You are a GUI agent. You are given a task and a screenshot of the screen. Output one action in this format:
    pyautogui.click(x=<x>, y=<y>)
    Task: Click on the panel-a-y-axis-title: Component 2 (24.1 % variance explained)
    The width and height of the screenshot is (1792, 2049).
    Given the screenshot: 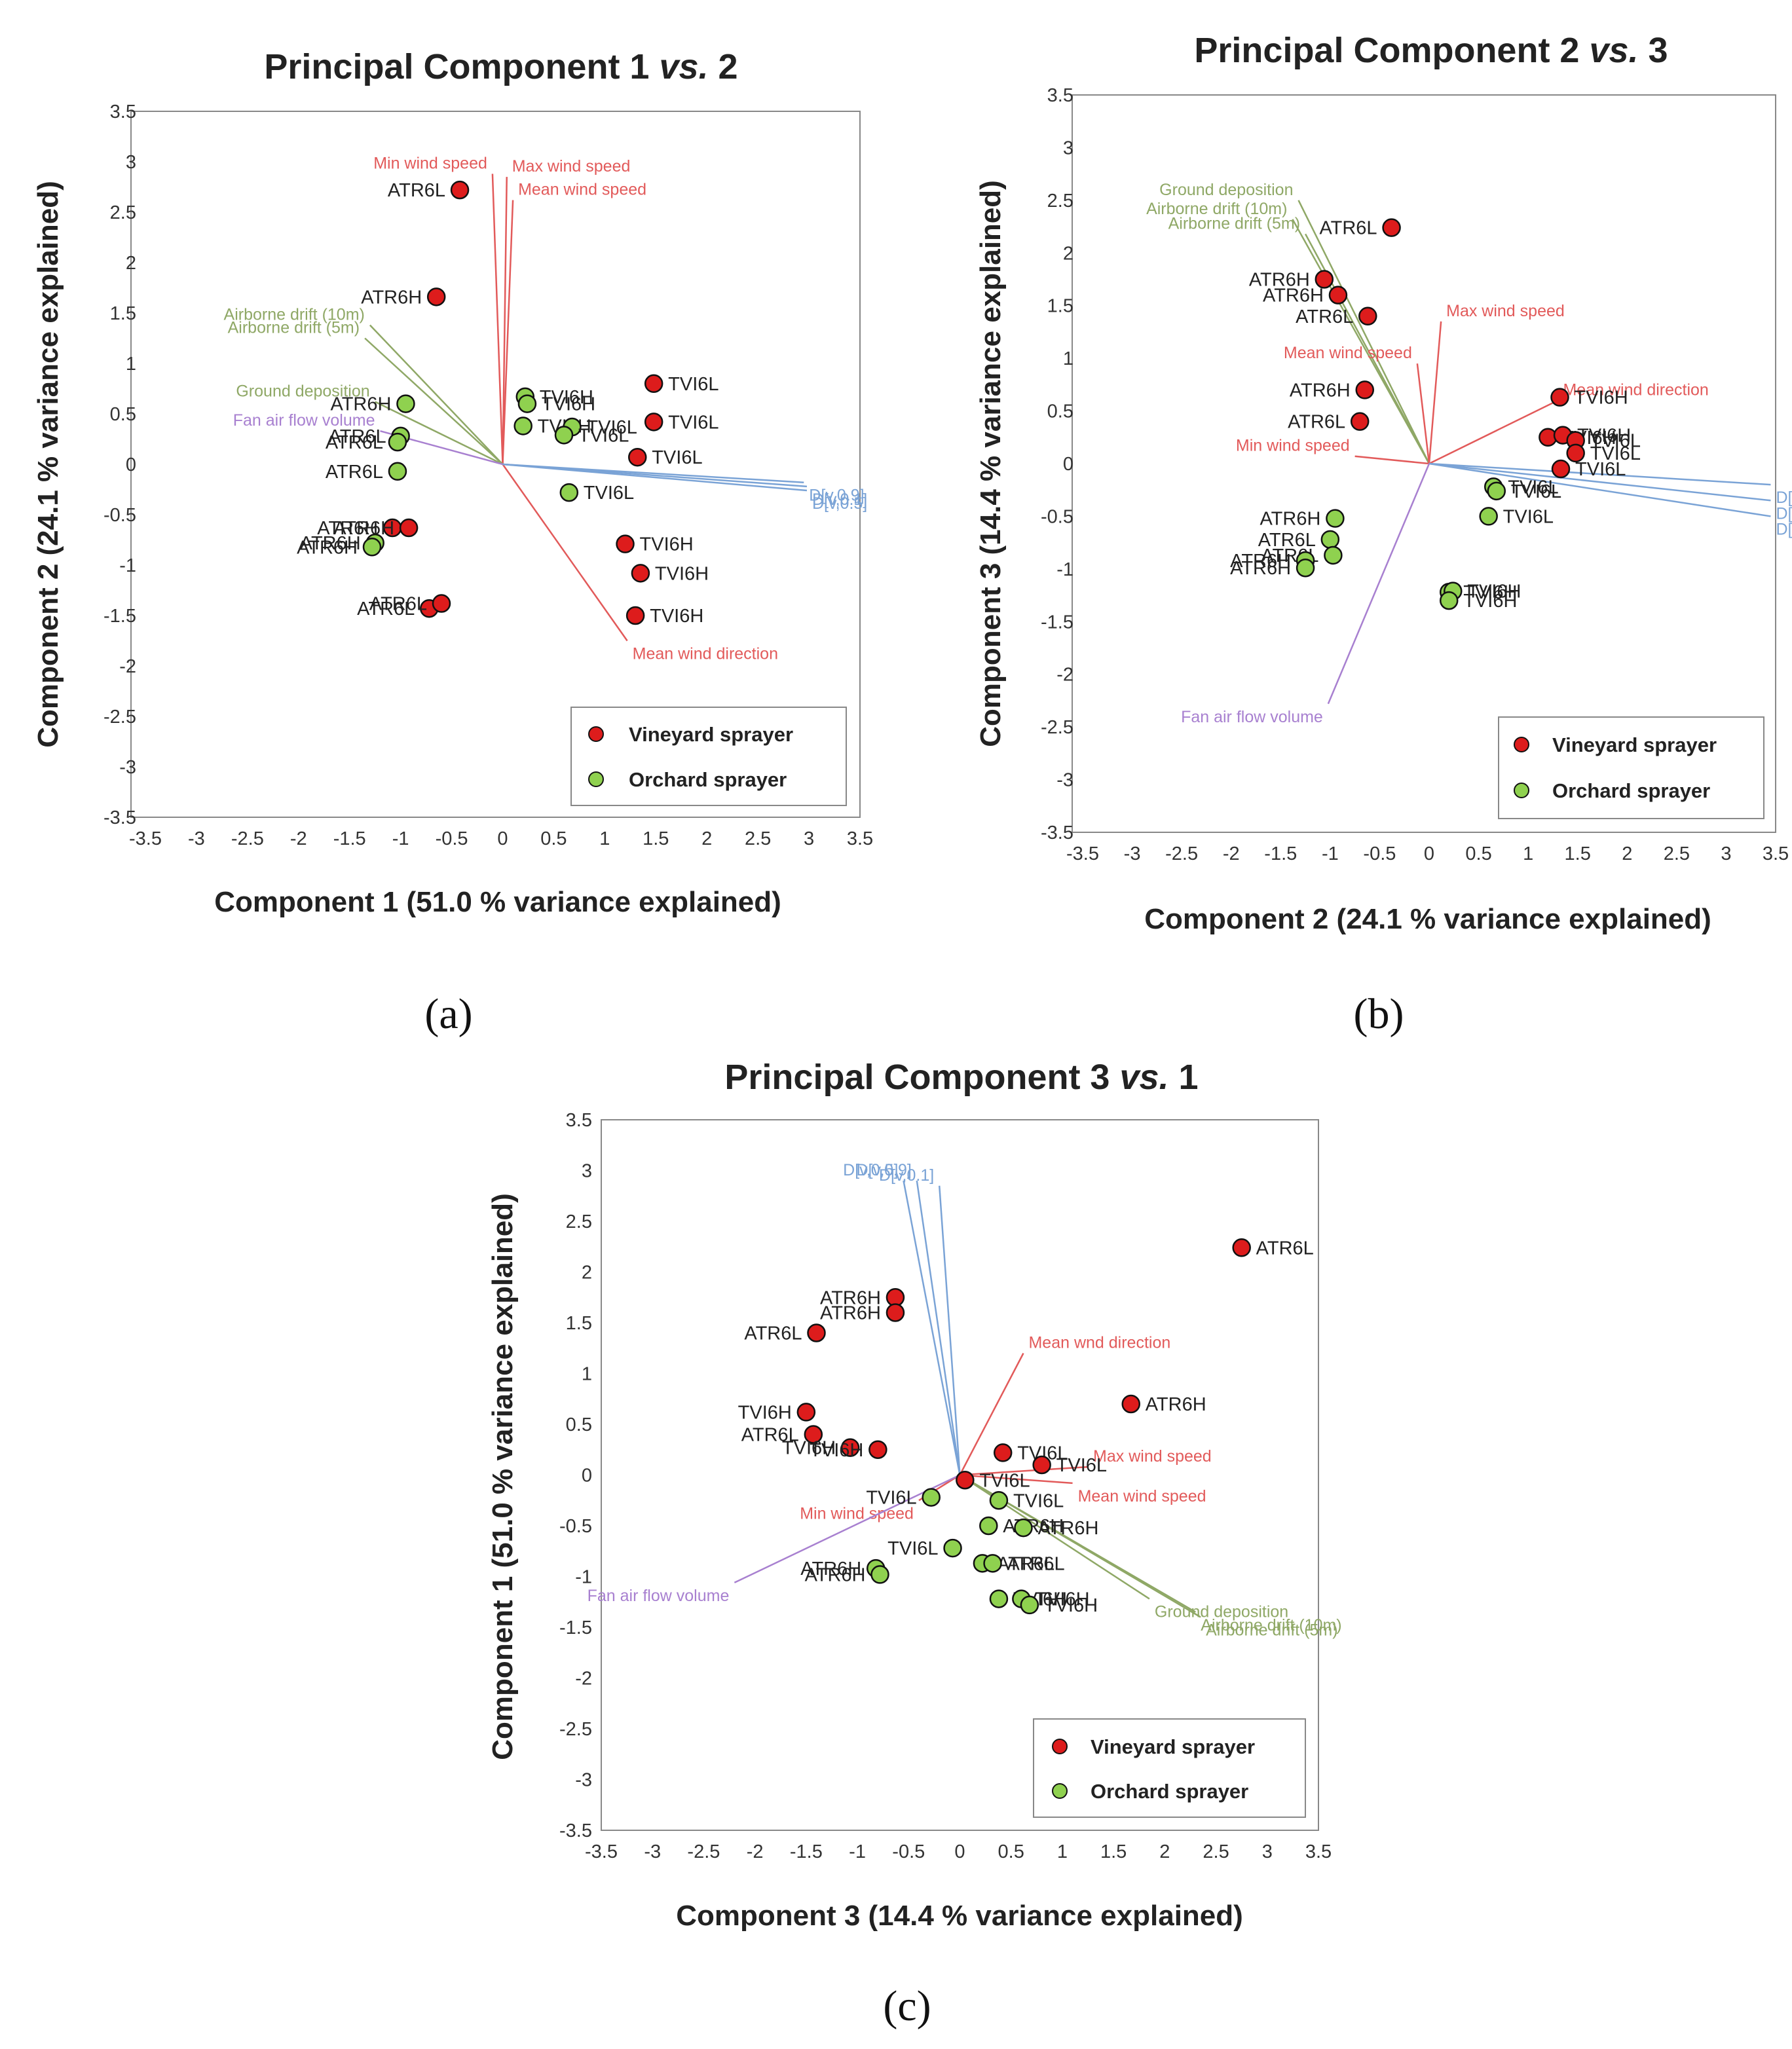 What is the action you would take?
    pyautogui.click(x=48, y=464)
    